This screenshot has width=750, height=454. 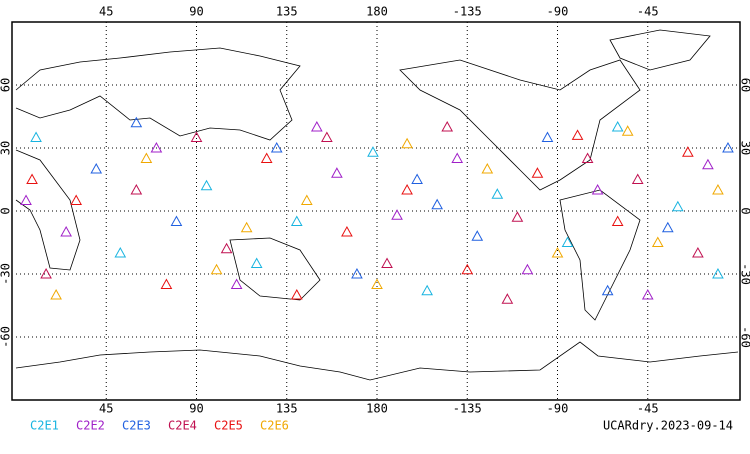 What do you see at coordinates (90, 426) in the screenshot?
I see `legend-entry: C2E2` at bounding box center [90, 426].